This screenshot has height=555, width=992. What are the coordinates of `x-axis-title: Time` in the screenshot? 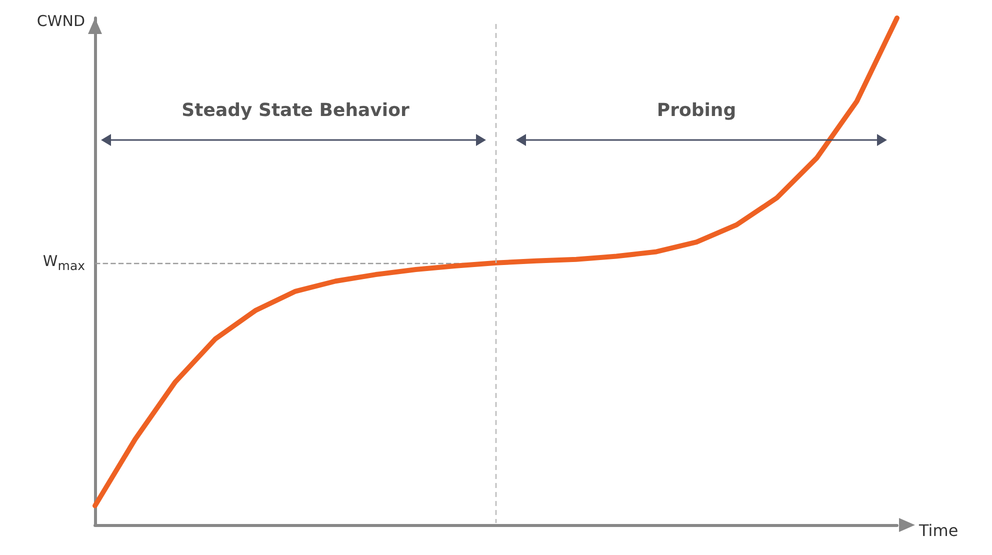 It's located at (938, 530).